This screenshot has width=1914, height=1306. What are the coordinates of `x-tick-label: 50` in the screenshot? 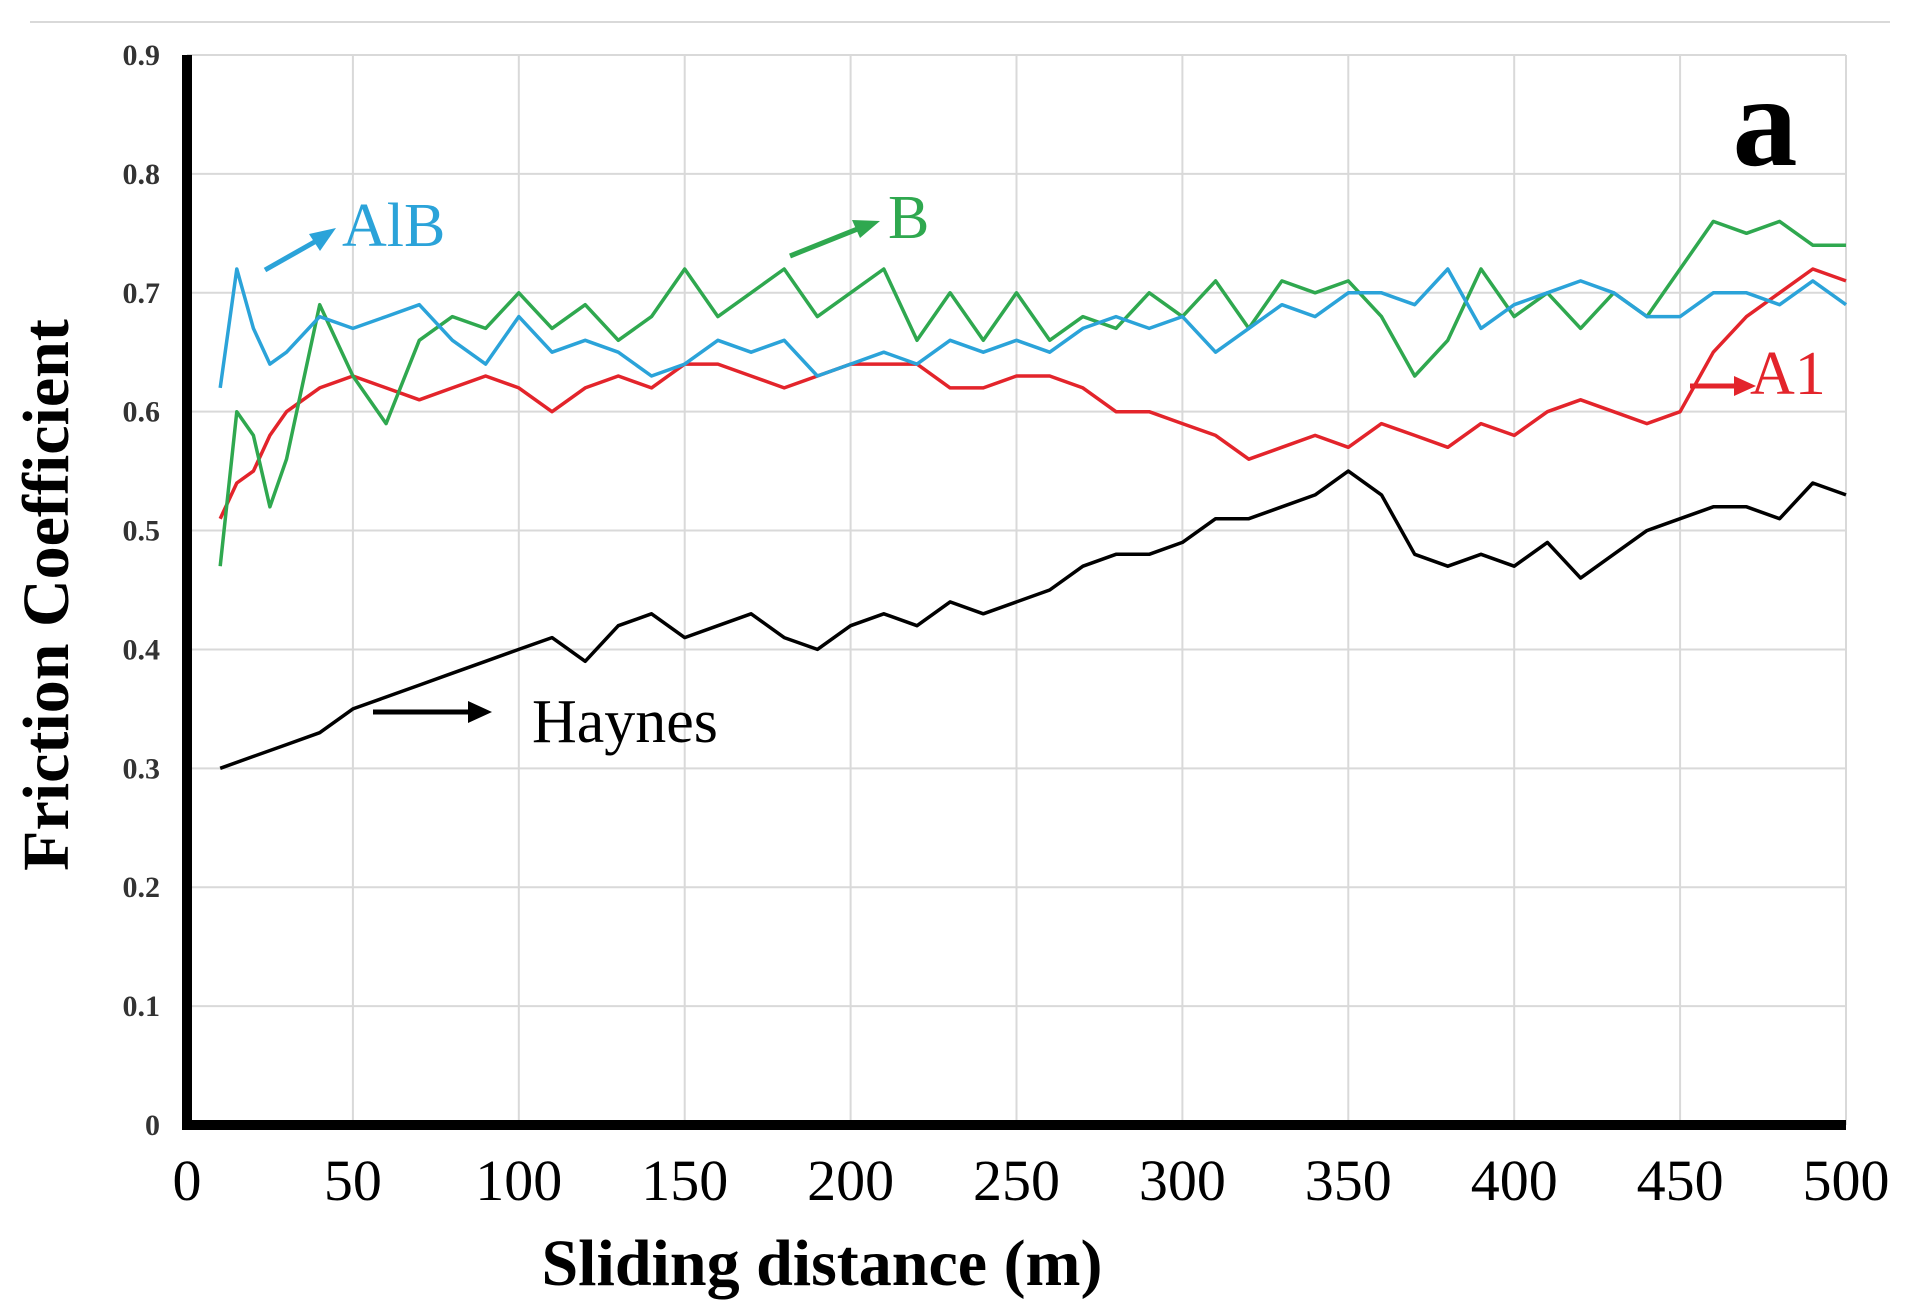 It's located at (353, 1180).